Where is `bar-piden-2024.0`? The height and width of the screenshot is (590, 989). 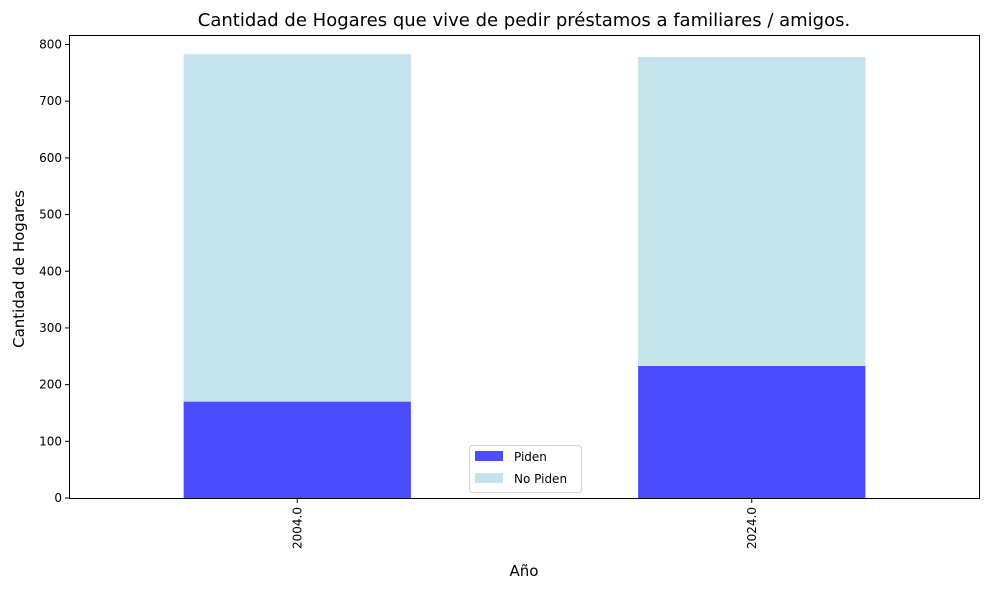 bar-piden-2024.0 is located at coordinates (752, 431).